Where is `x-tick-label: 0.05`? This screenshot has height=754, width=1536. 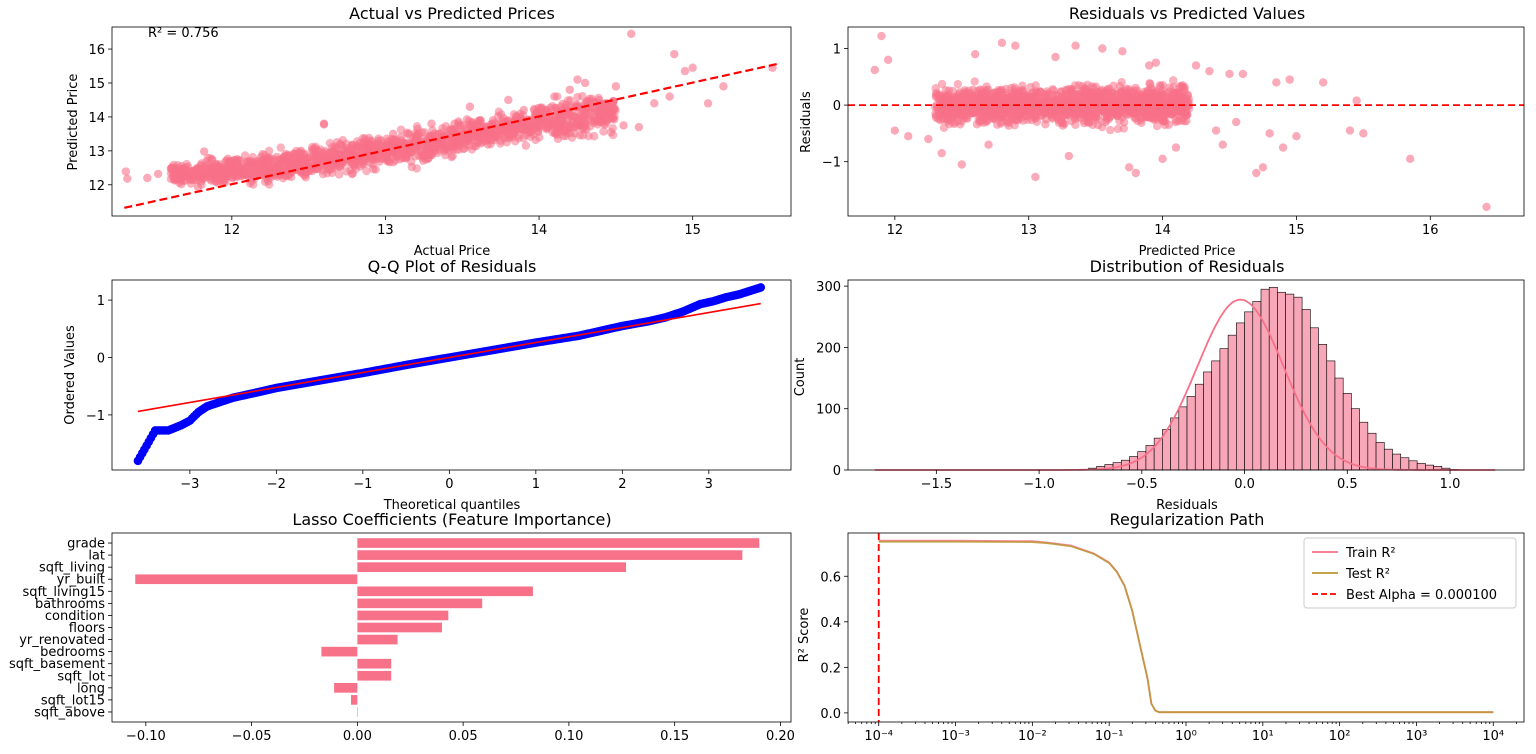
x-tick-label: 0.05 is located at coordinates (463, 736).